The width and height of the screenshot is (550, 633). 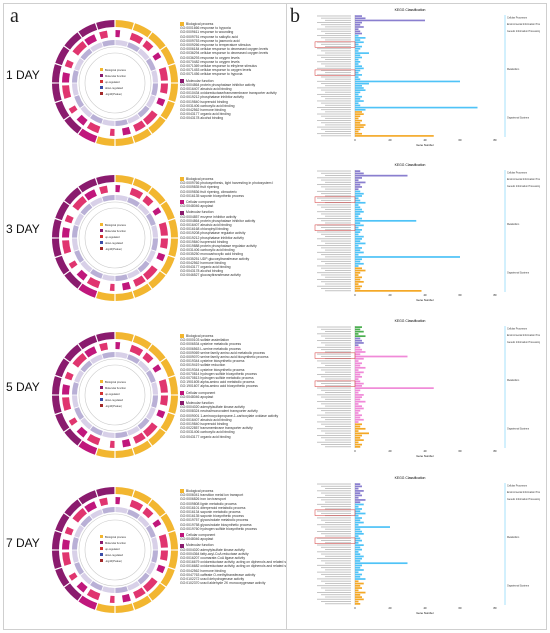 I want to click on legend-swatch, so click(x=182, y=24).